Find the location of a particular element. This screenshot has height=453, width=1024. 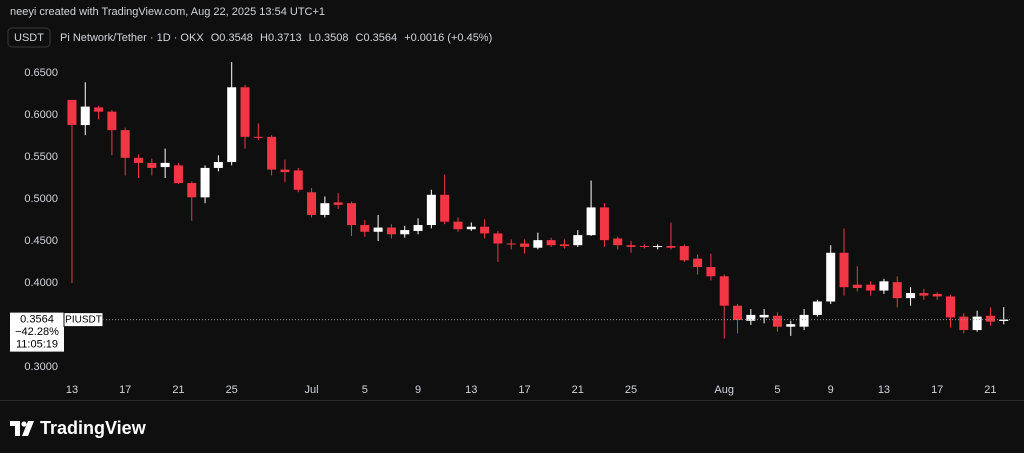

ohlc-key: O is located at coordinates (215, 38).